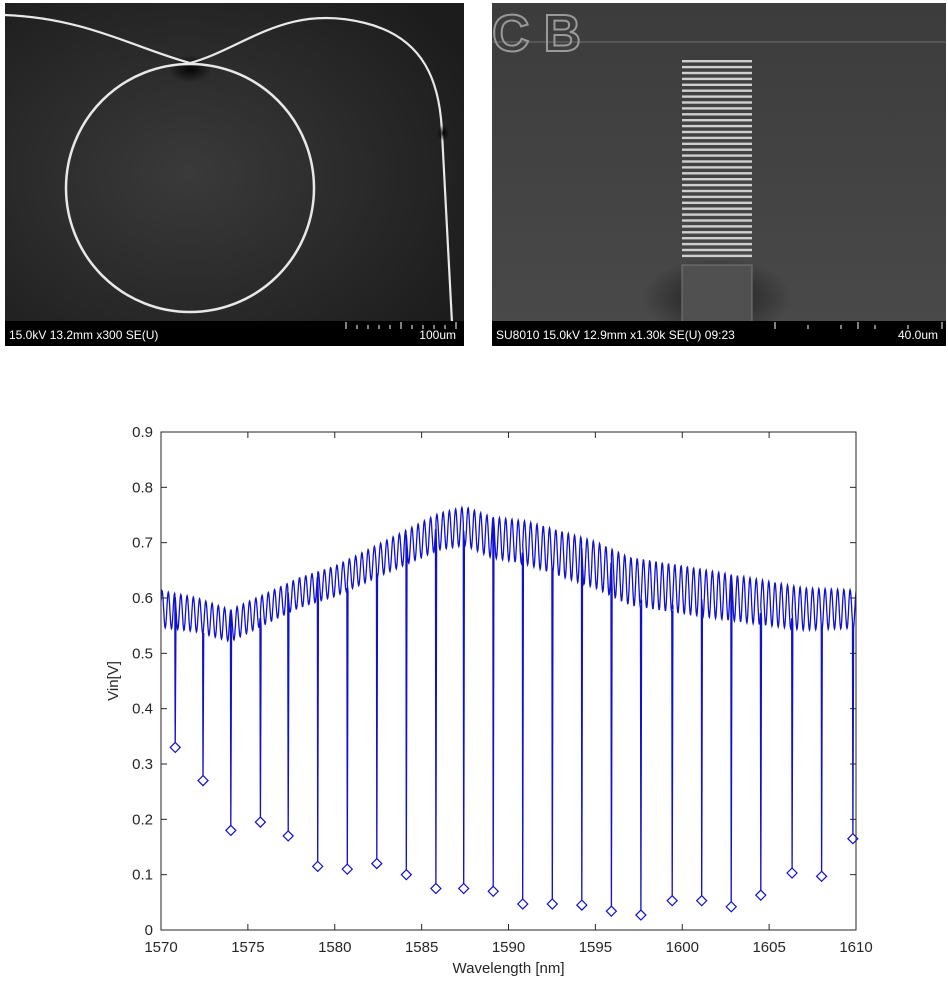 This screenshot has height=985, width=948. What do you see at coordinates (917, 335) in the screenshot?
I see `scale-label: 40.0um` at bounding box center [917, 335].